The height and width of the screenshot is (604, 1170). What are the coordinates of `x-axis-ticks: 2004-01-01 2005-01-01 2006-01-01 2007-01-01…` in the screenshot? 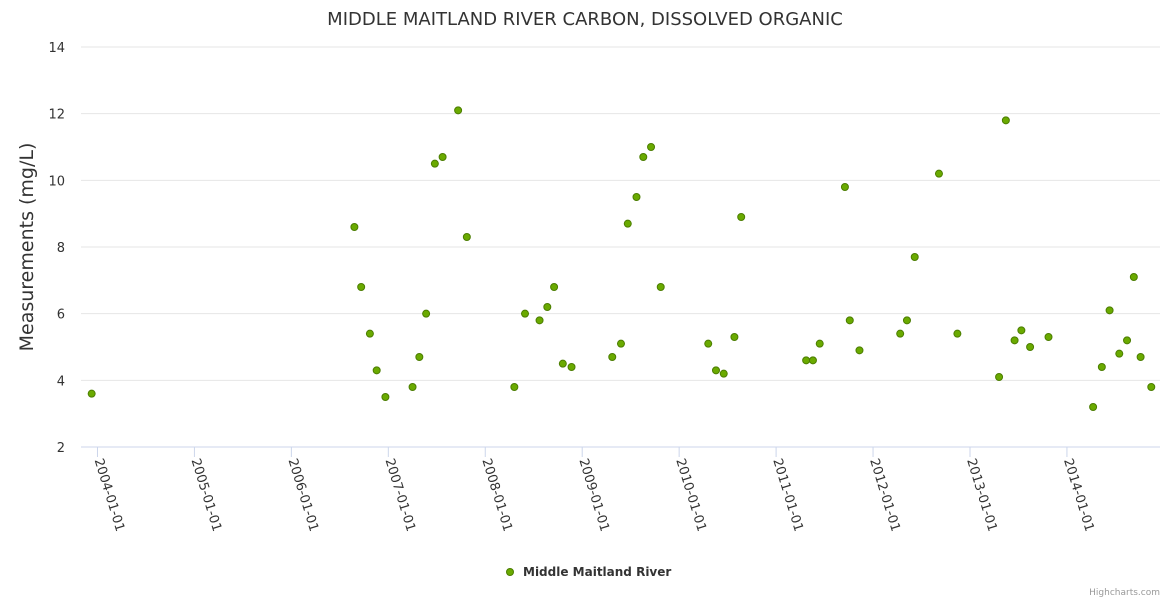 It's located at (594, 490).